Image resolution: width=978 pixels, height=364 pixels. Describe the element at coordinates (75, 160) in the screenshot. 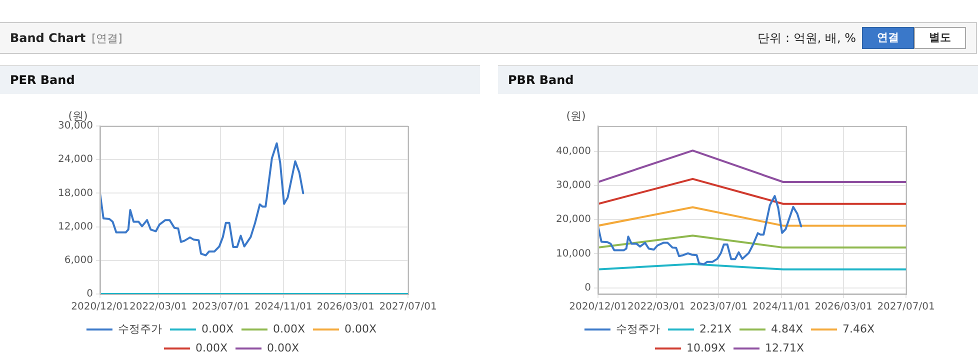

I see `y-tick-label: 24,000` at that location.